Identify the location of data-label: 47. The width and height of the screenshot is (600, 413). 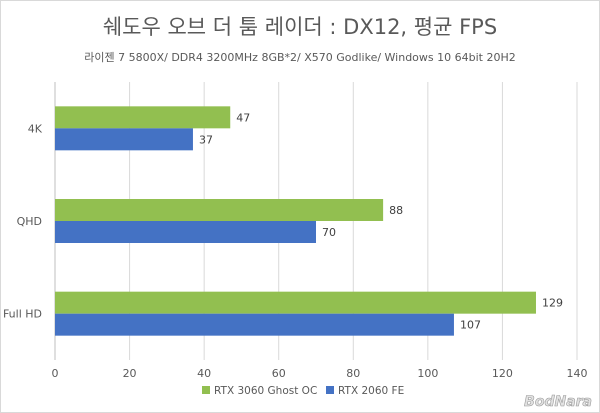
(243, 117).